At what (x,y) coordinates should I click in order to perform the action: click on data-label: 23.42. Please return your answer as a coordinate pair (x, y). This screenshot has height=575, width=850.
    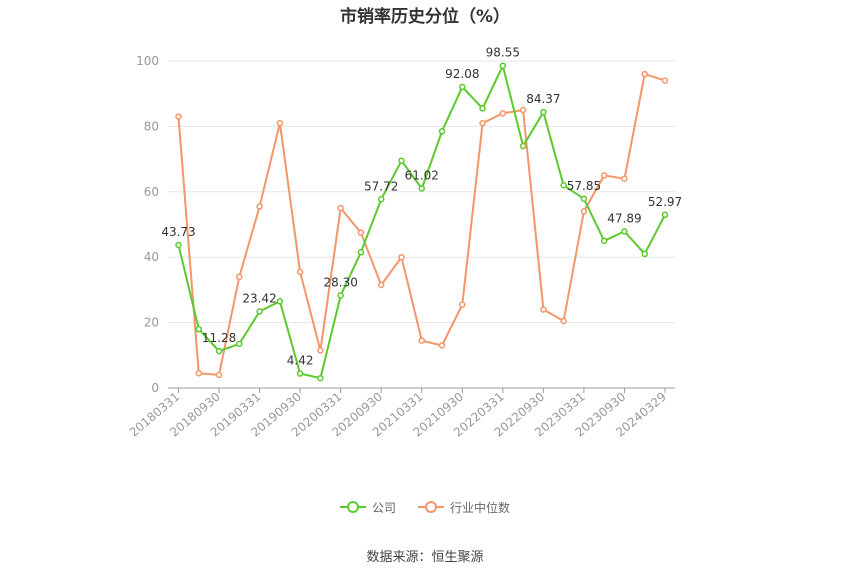
    Looking at the image, I should click on (259, 298).